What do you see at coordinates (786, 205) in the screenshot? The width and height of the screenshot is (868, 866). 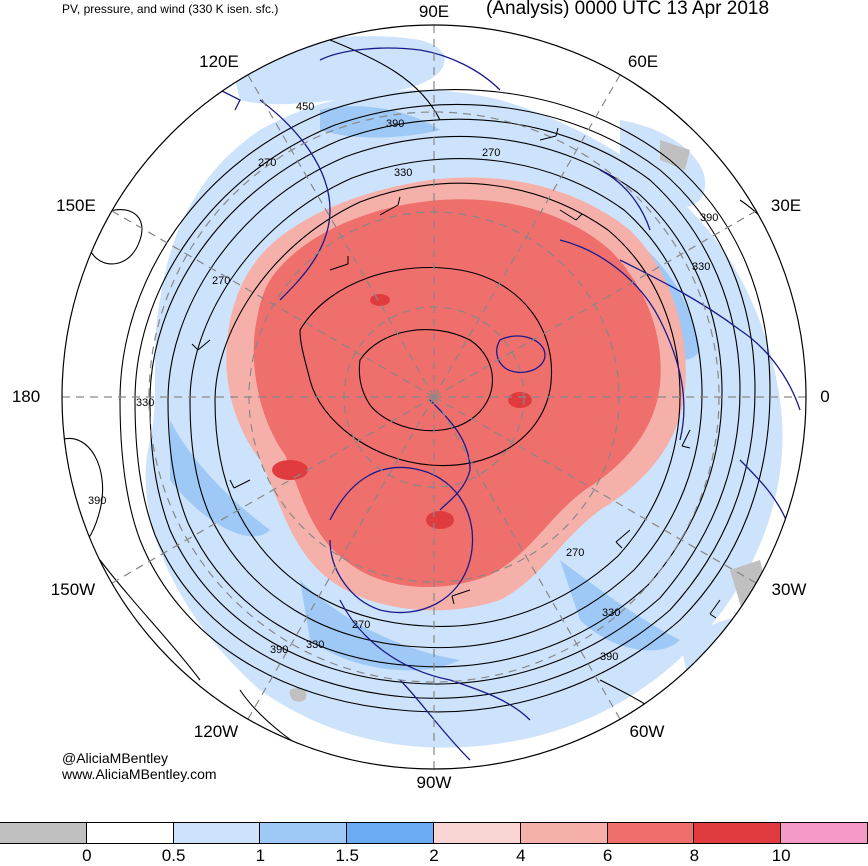 I see `lon-label-30e: 30E` at bounding box center [786, 205].